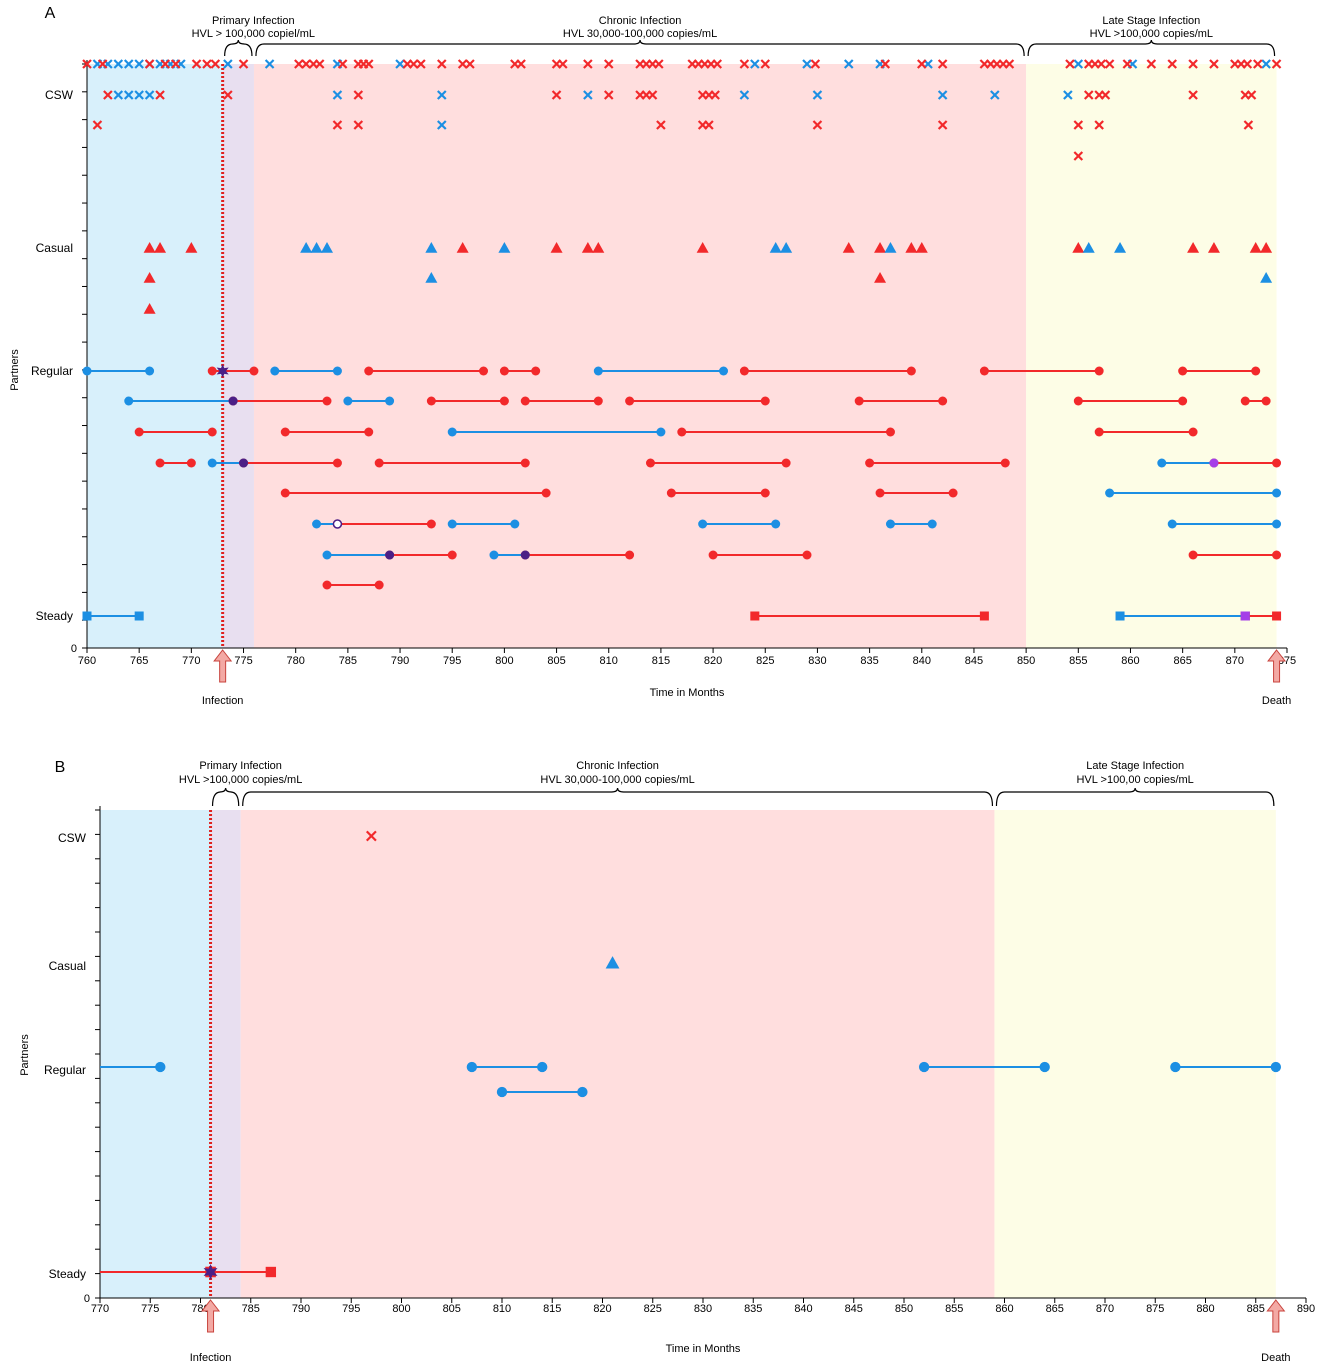  What do you see at coordinates (240, 780) in the screenshot?
I see `phase-hvl-label: HVL >100,000 copies/mL` at bounding box center [240, 780].